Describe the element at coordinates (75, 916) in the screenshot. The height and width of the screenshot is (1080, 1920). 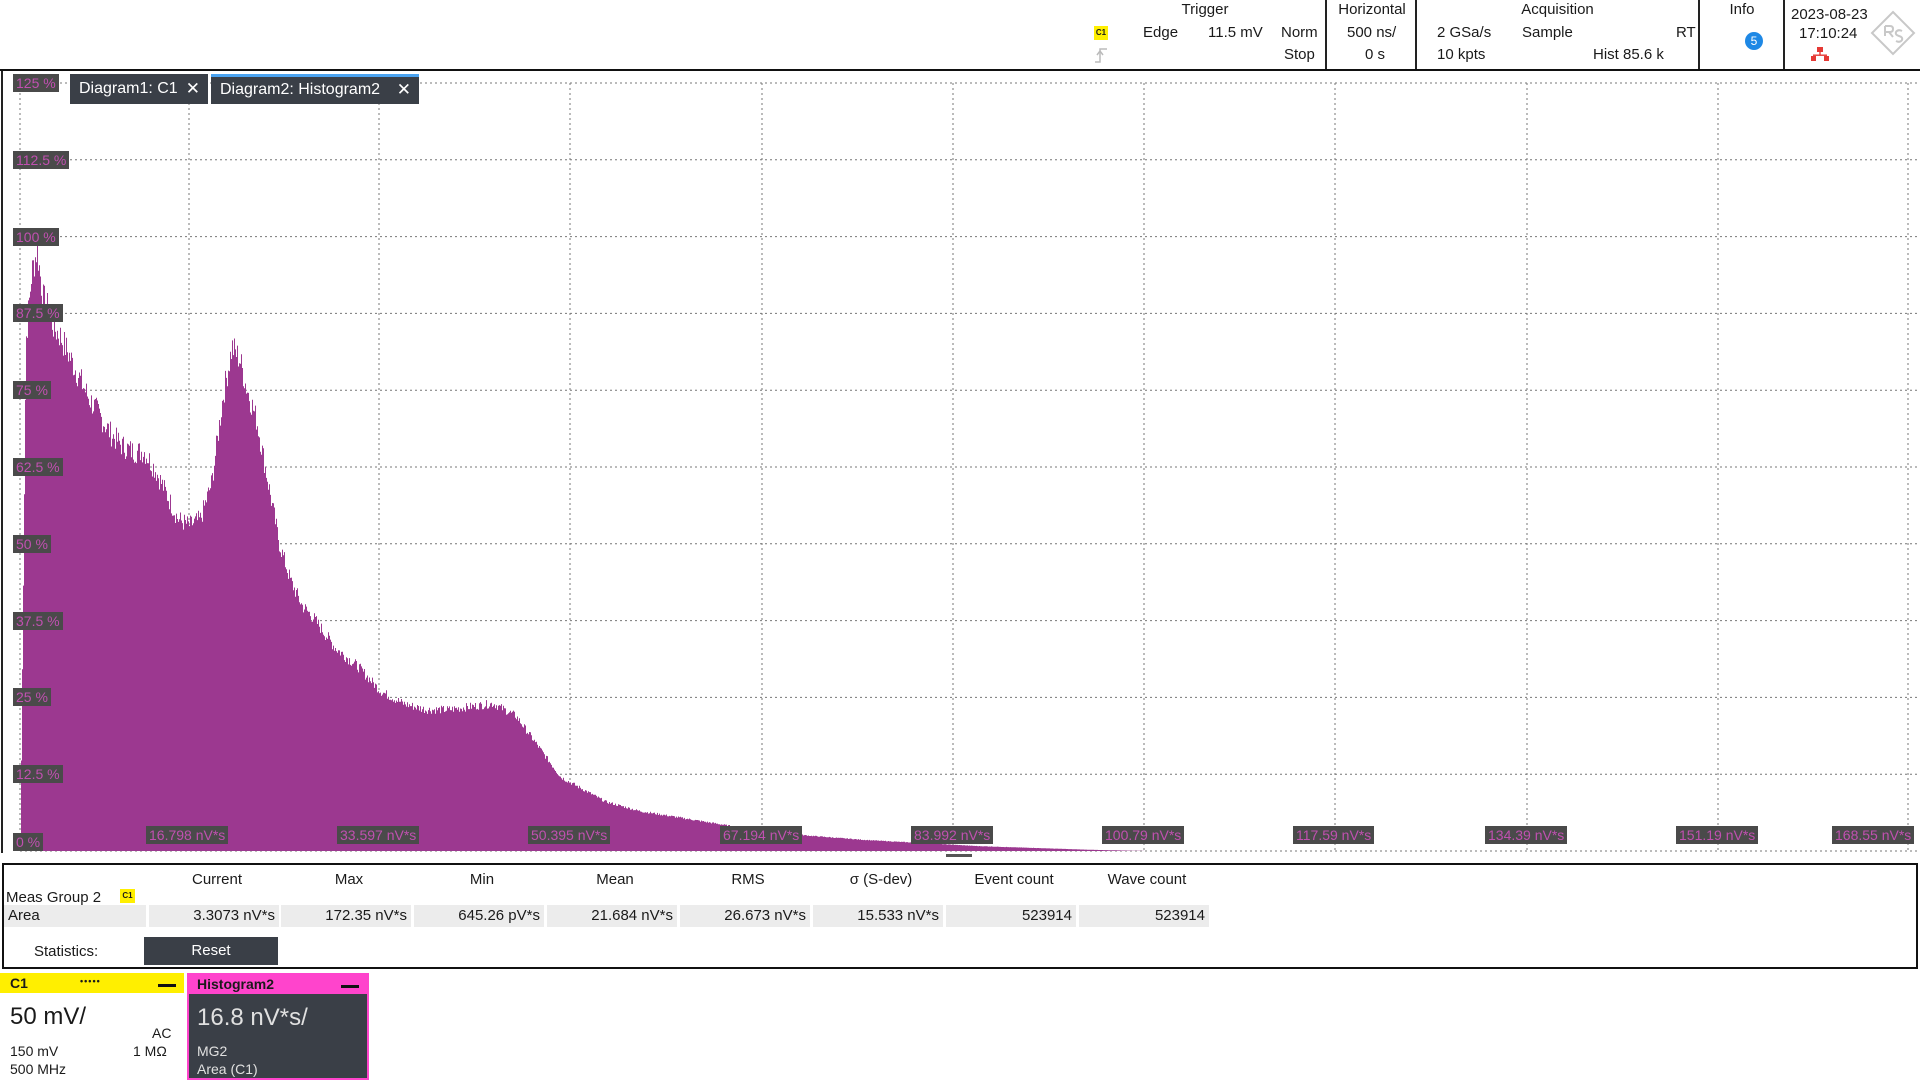
I see `meas-row-label: Area` at that location.